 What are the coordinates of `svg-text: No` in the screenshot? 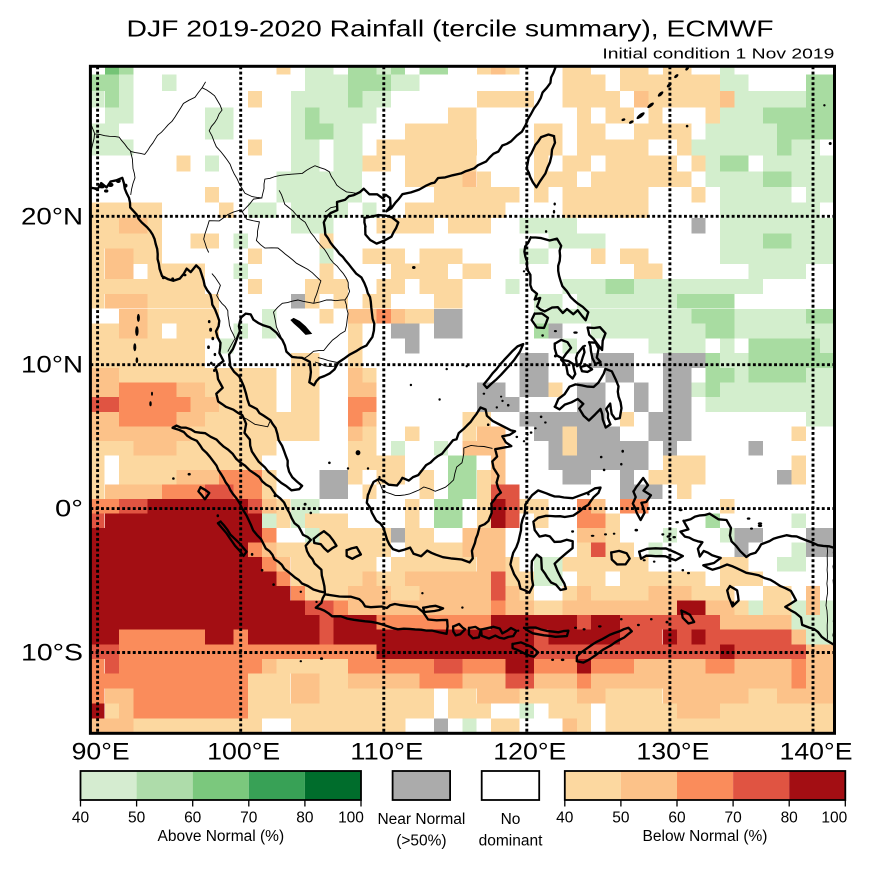 It's located at (511, 819).